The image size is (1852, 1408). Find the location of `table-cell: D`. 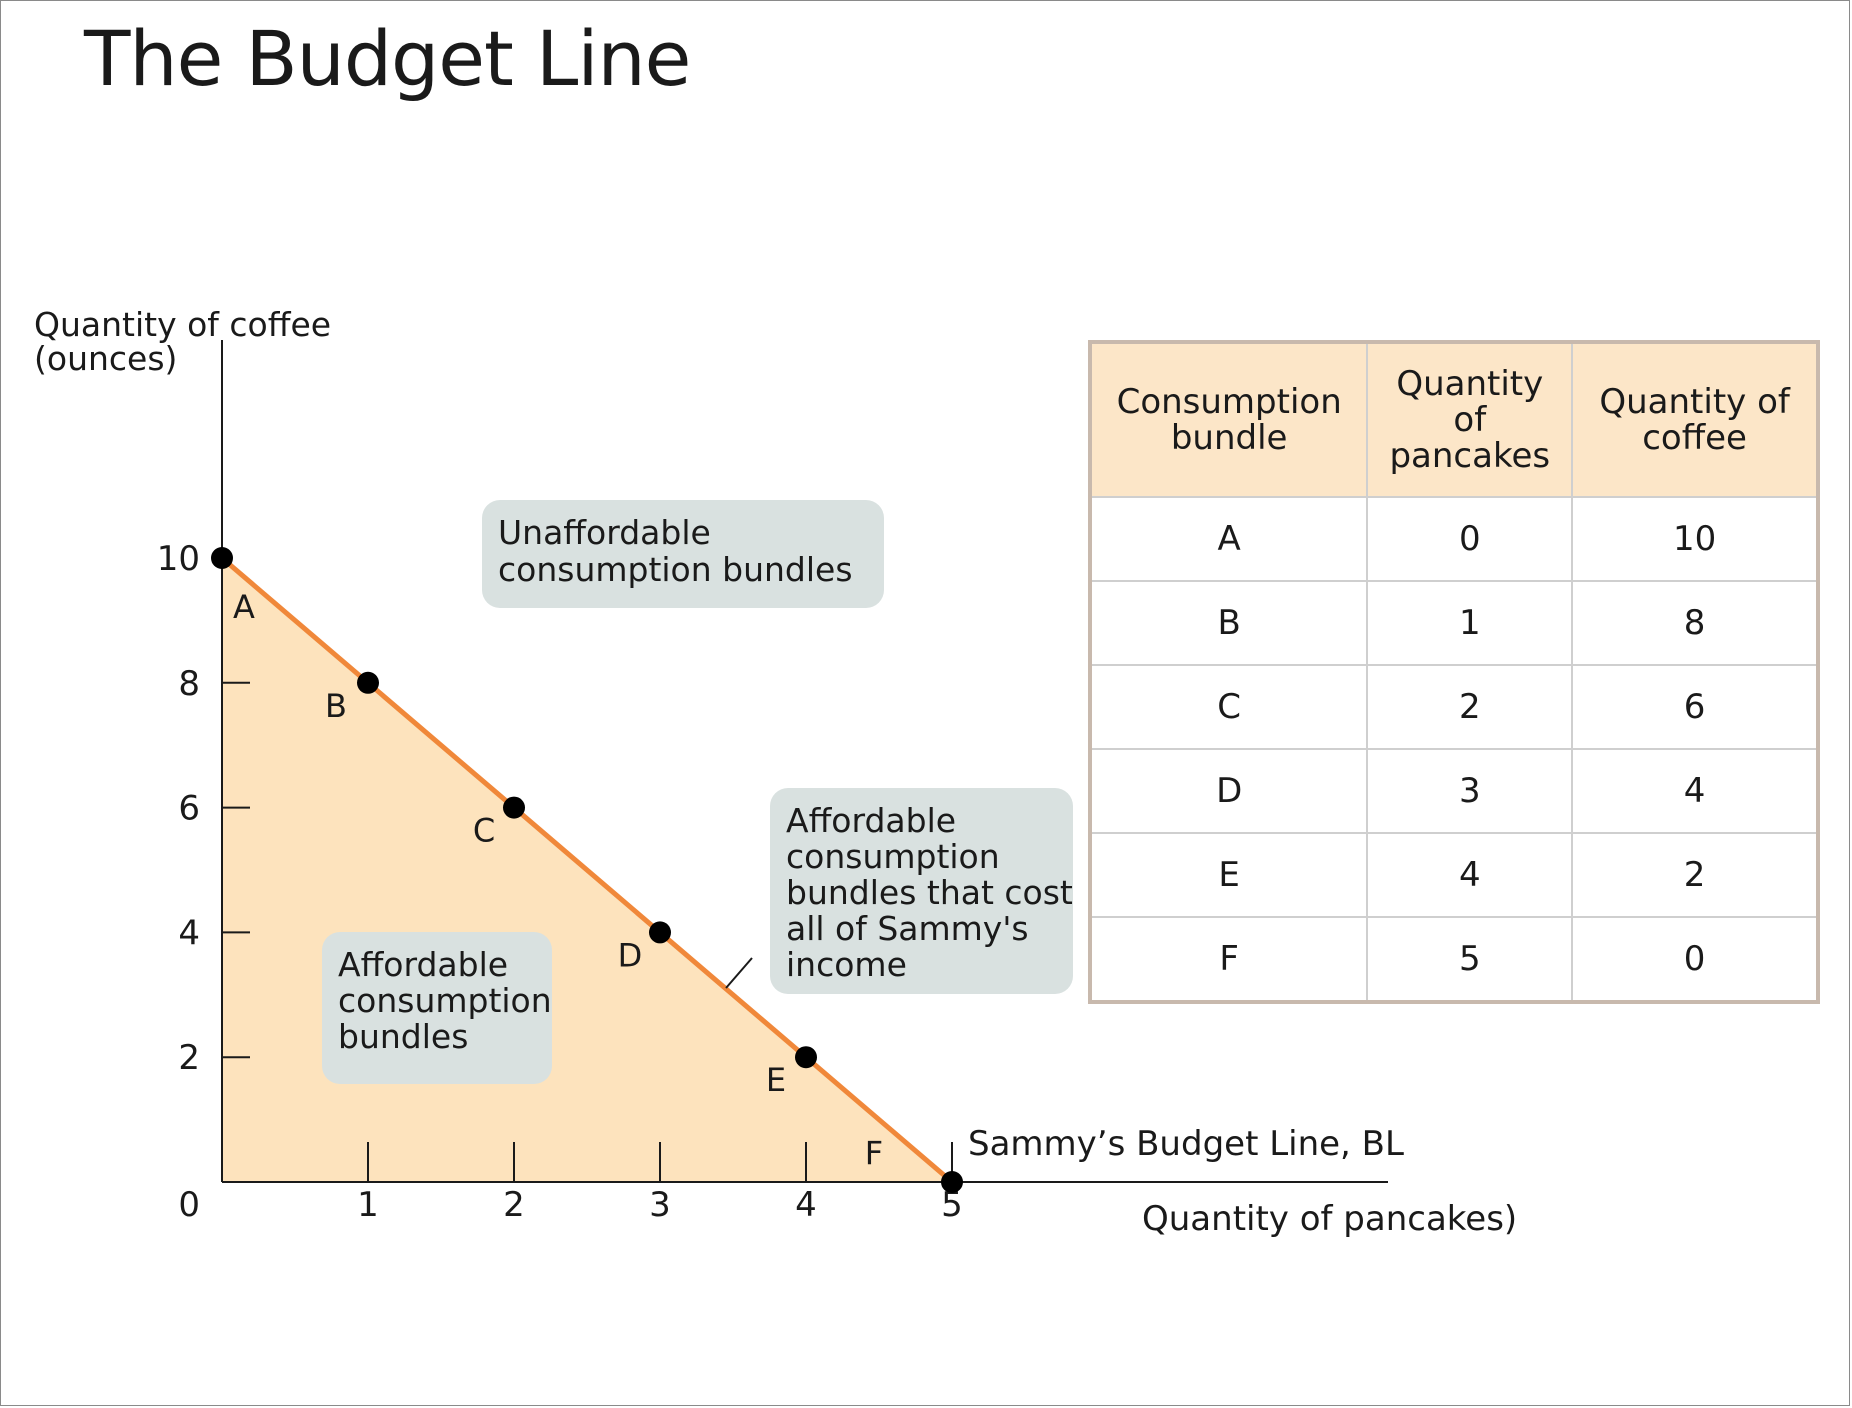

table-cell: D is located at coordinates (1228, 791).